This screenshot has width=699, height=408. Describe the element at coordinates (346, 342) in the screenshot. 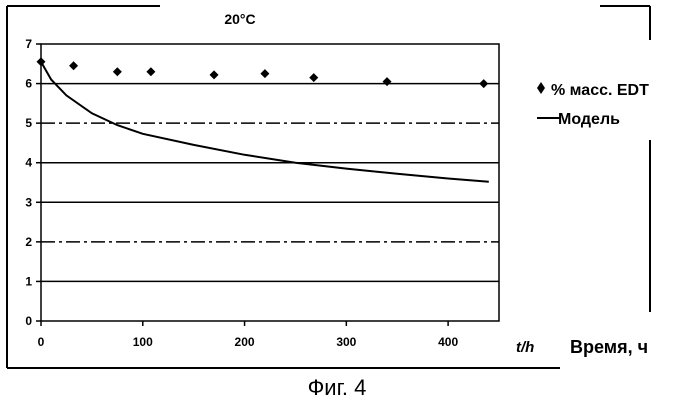

I see `x-tick-label: 300` at that location.